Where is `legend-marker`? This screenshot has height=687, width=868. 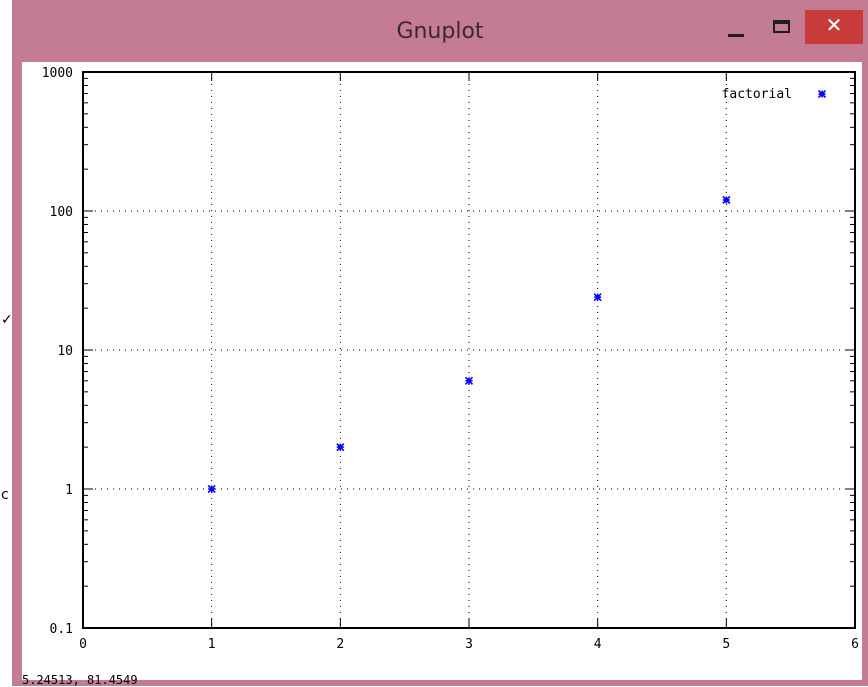 legend-marker is located at coordinates (822, 94).